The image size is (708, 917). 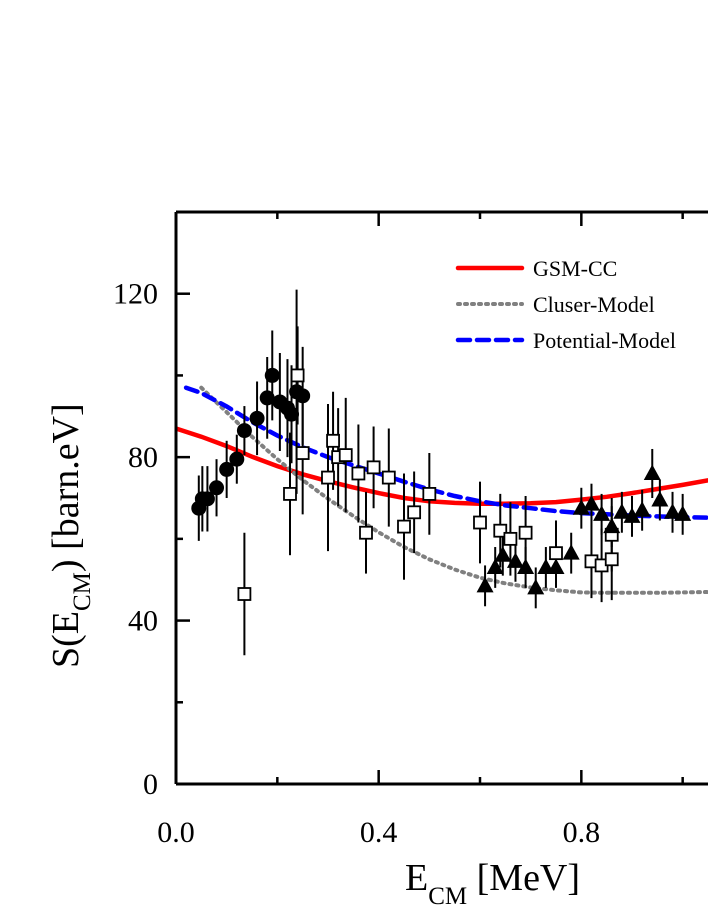 I want to click on legend-label: Potential-Model, so click(x=604, y=340).